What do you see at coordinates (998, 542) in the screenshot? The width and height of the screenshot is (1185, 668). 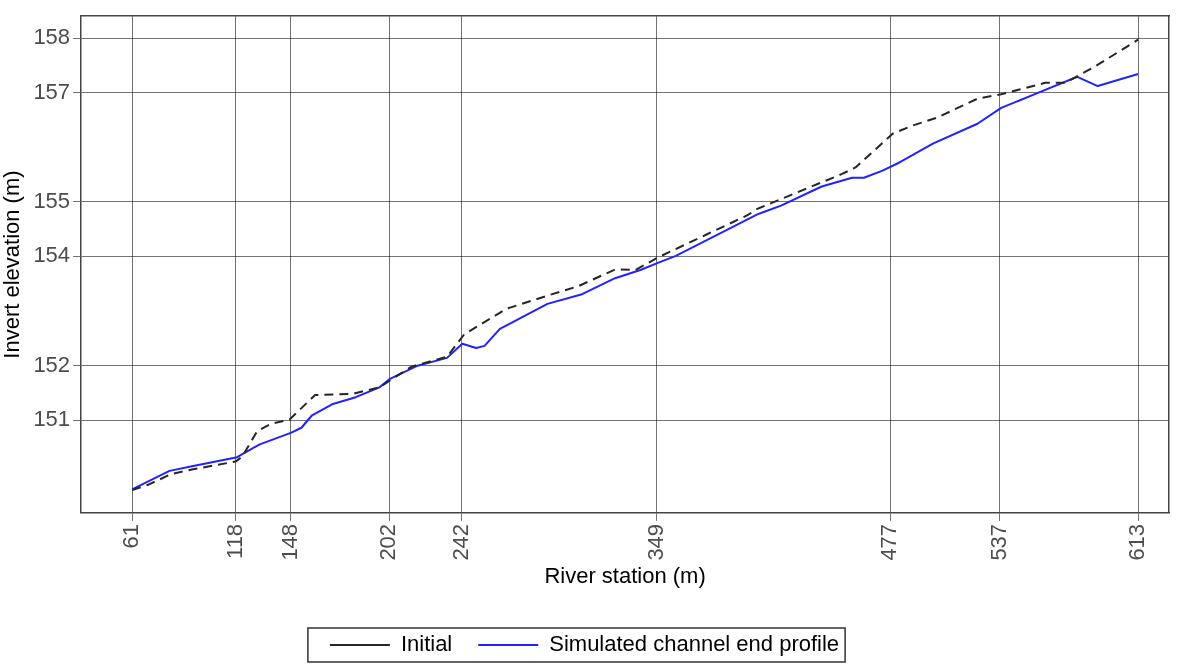 I see `x-tick-label: 537` at bounding box center [998, 542].